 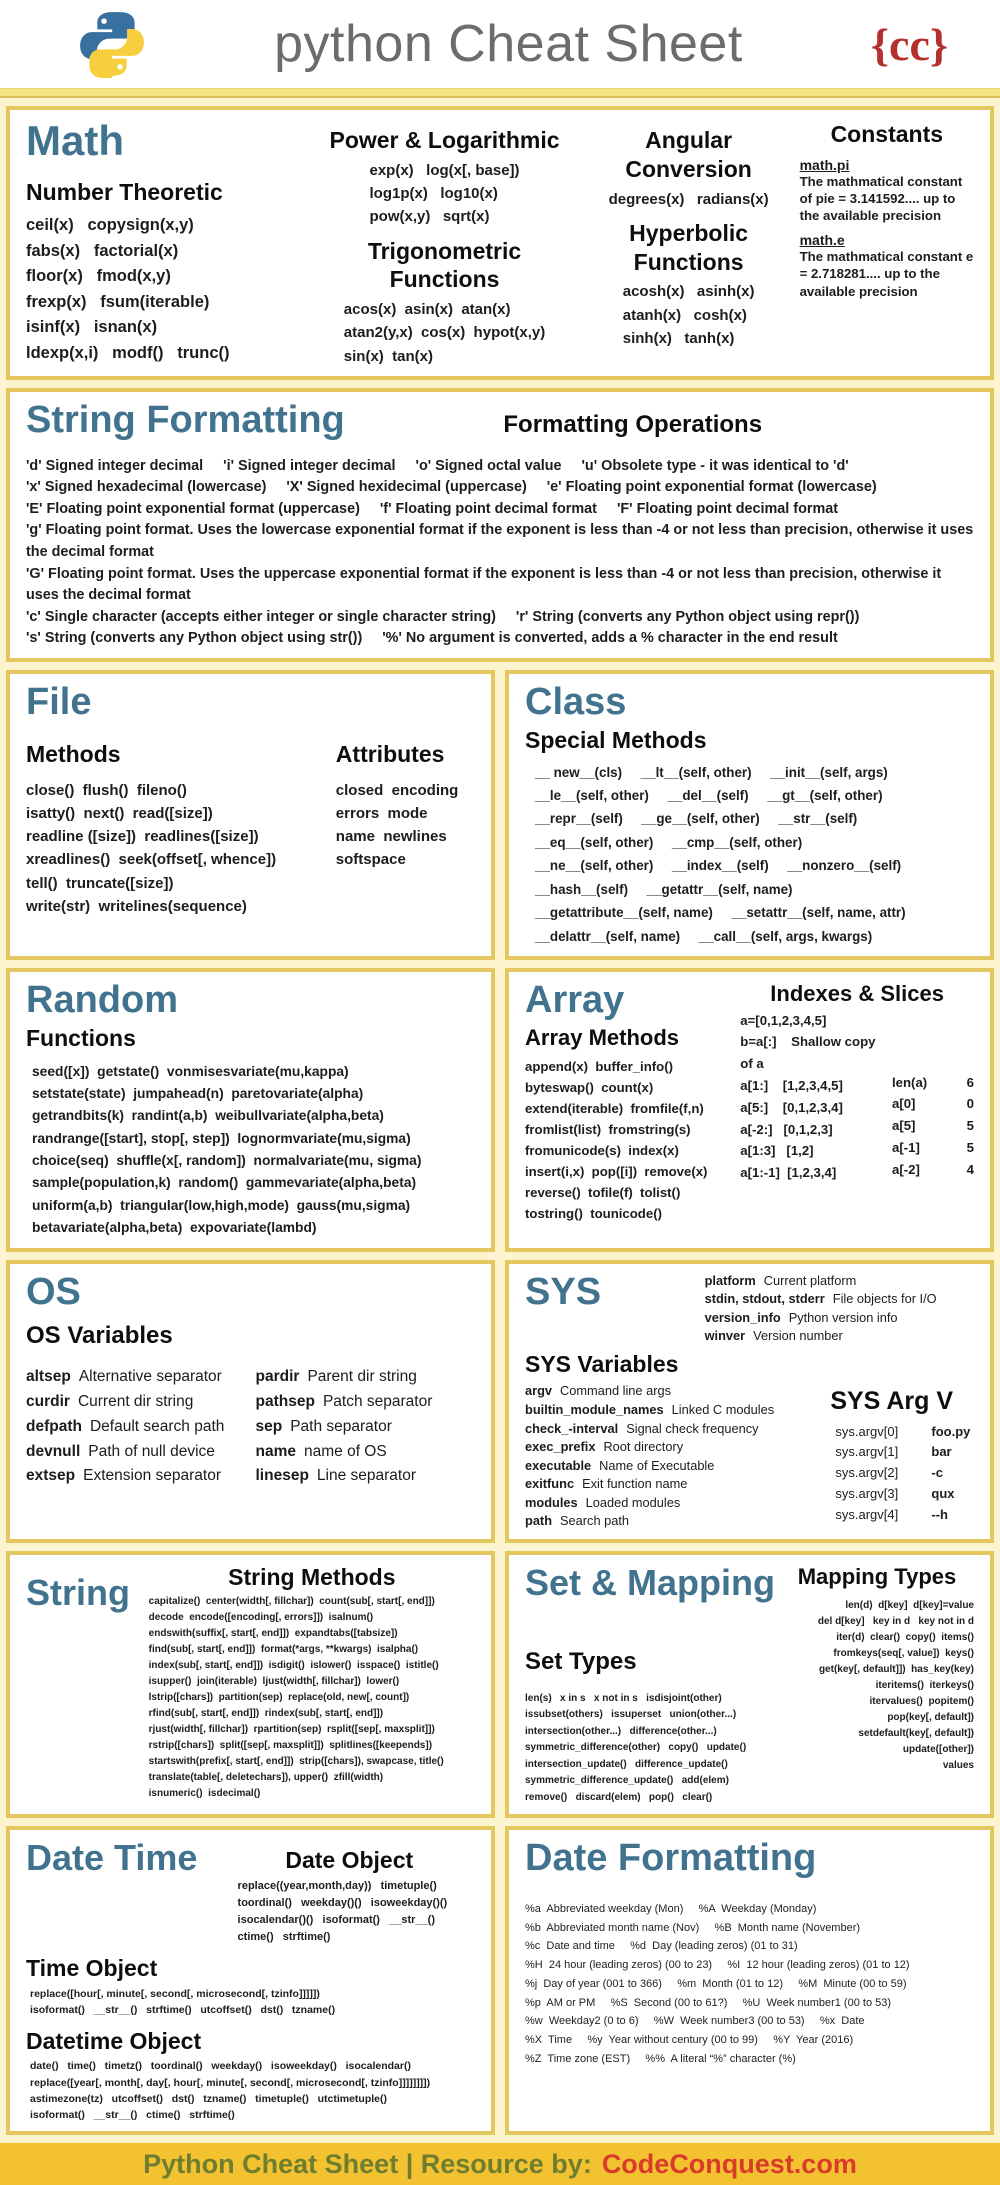 I want to click on os-var-name: sep, so click(x=269, y=1426).